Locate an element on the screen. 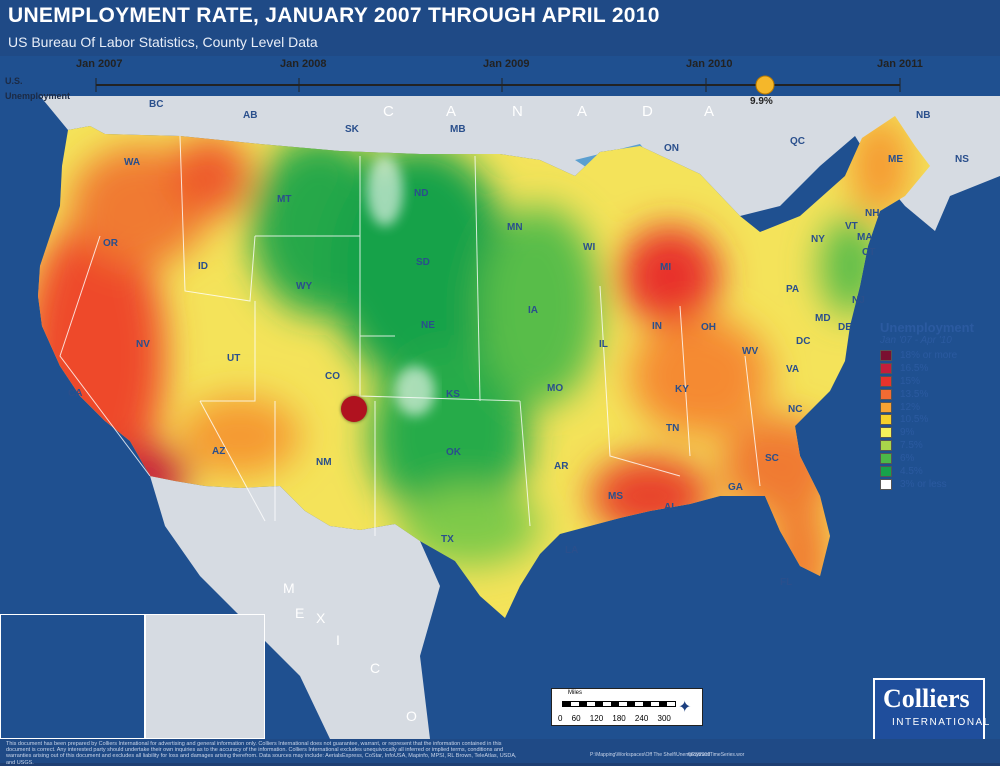 The height and width of the screenshot is (766, 1000). province-sk: SK is located at coordinates (352, 129).